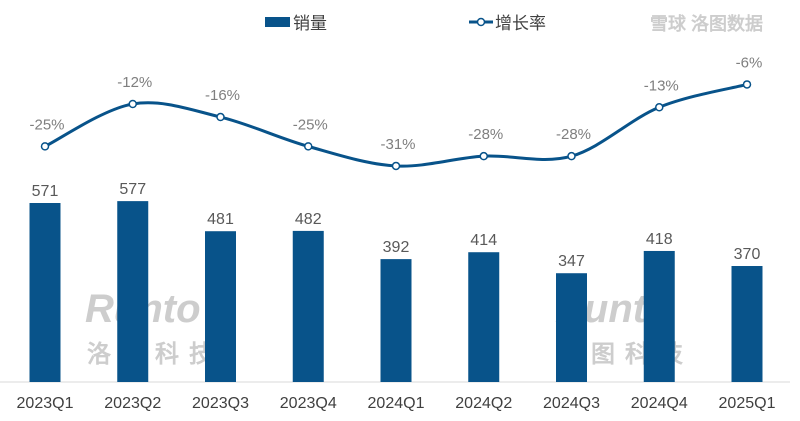 This screenshot has width=800, height=421. I want to click on bar-value-label: 392, so click(396, 247).